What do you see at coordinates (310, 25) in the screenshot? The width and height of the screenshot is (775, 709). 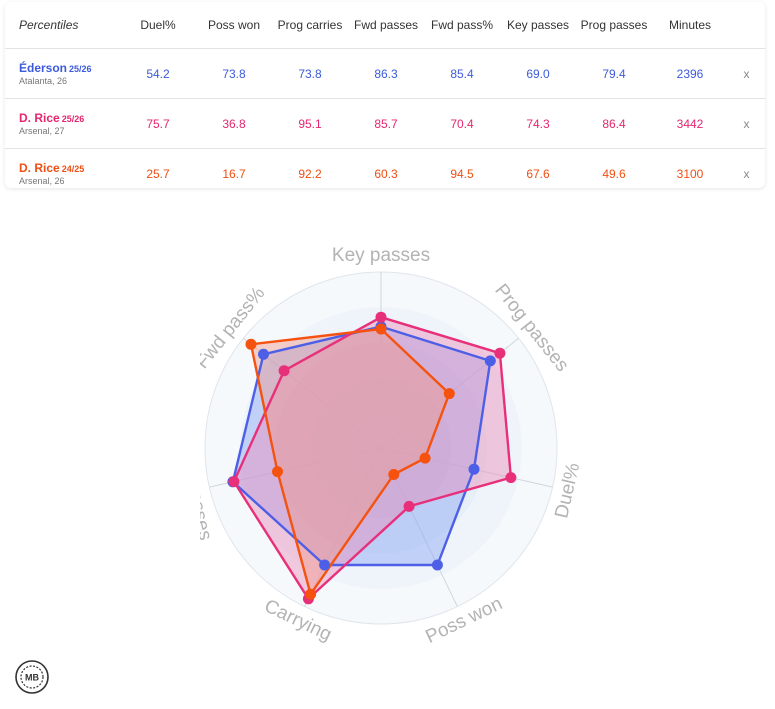 I see `column-header-prog-carries: Prog carries` at bounding box center [310, 25].